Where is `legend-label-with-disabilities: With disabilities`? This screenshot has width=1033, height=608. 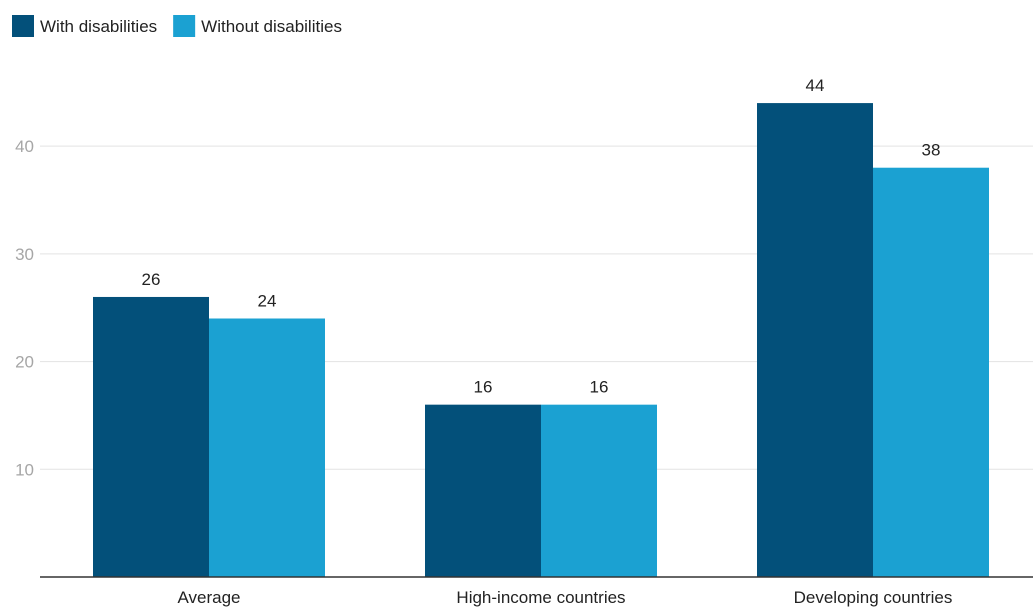 legend-label-with-disabilities: With disabilities is located at coordinates (98, 26).